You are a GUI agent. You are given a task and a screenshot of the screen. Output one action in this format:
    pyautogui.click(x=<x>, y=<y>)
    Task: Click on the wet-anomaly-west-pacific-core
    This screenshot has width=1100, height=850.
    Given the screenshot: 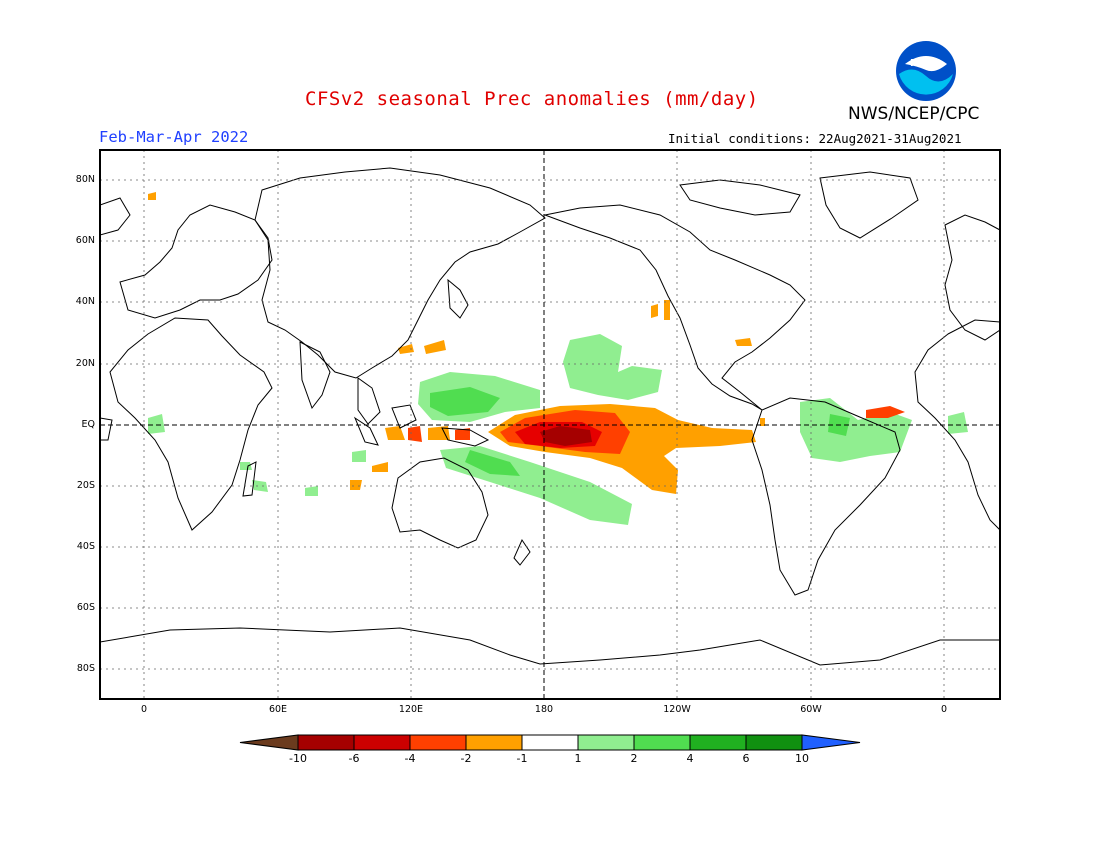 What is the action you would take?
    pyautogui.click(x=465, y=401)
    